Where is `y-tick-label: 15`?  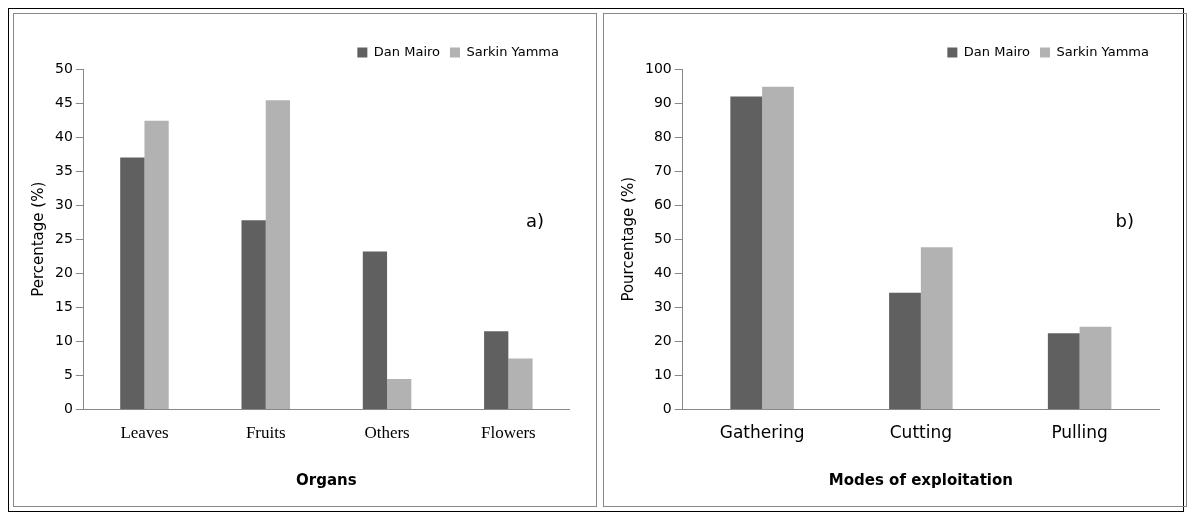 y-tick-label: 15 is located at coordinates (63, 306).